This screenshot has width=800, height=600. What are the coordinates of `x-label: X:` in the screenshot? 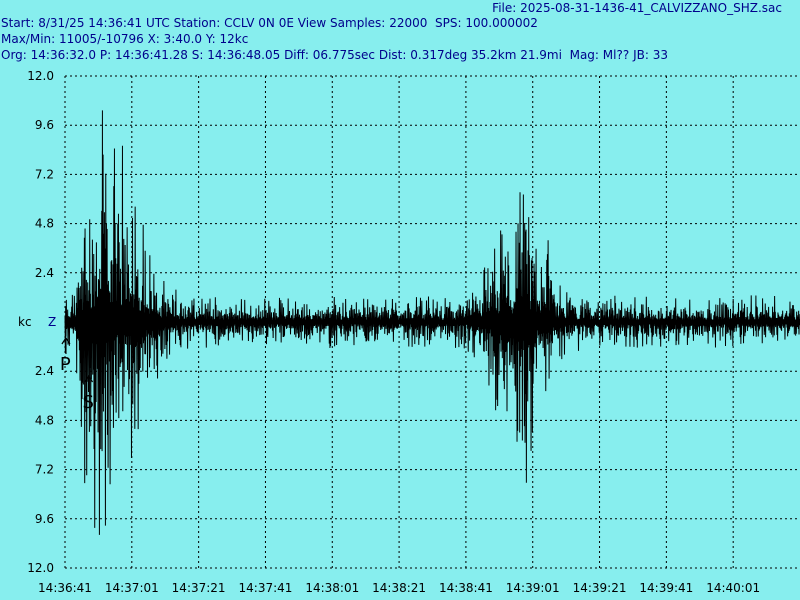 It's located at (153, 39).